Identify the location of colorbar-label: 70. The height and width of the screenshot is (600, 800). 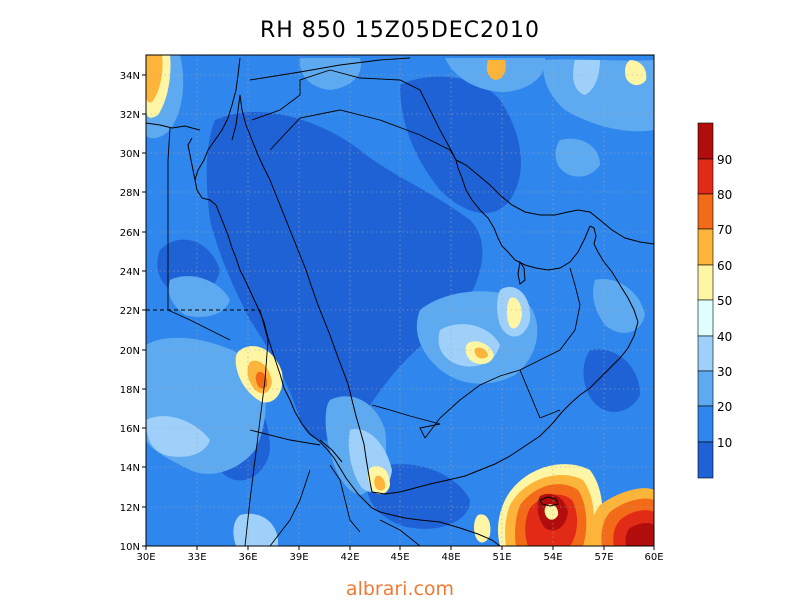
(724, 230).